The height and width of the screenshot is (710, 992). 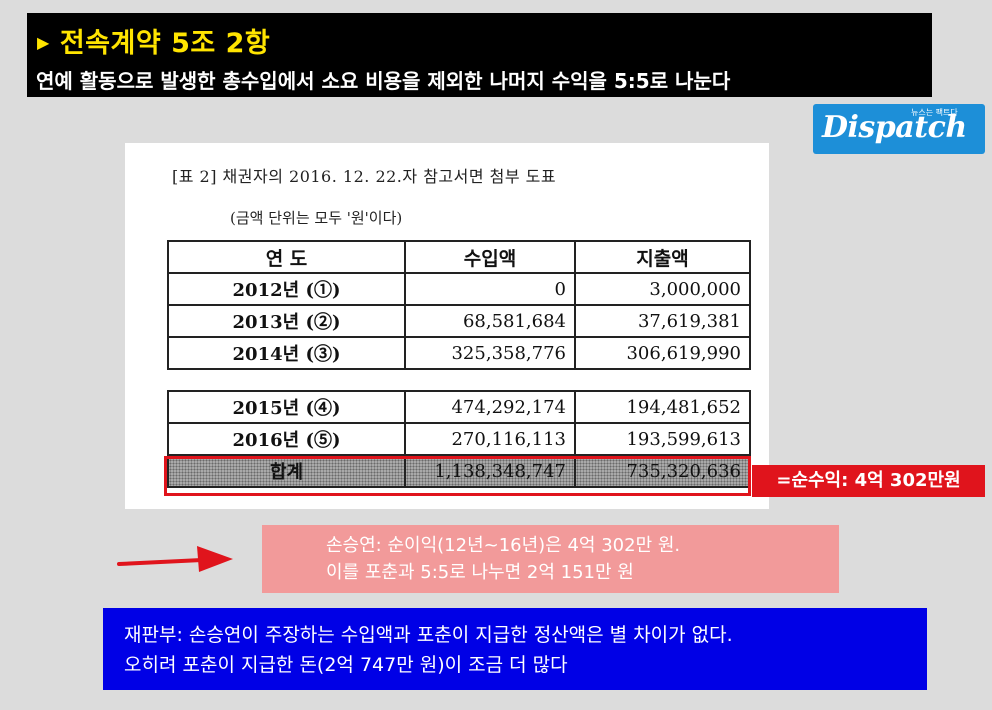 I want to click on header-income: 수입액, so click(x=490, y=257).